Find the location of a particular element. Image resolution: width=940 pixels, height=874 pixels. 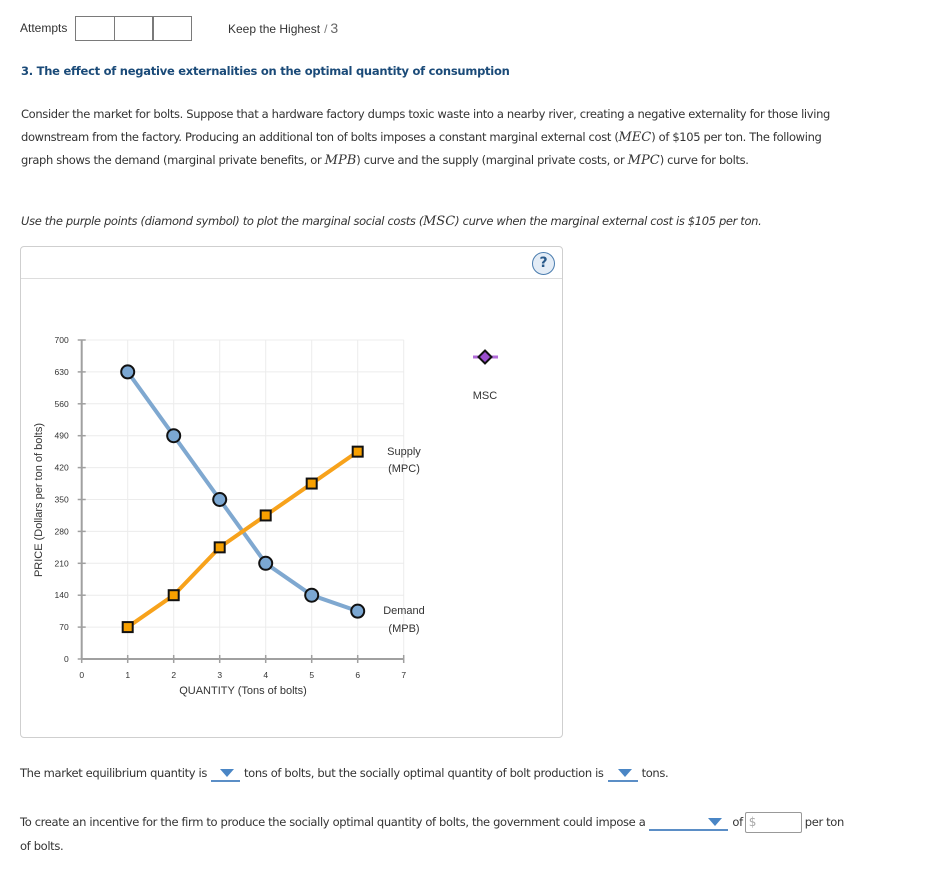

demand-curve is located at coordinates (243, 491).